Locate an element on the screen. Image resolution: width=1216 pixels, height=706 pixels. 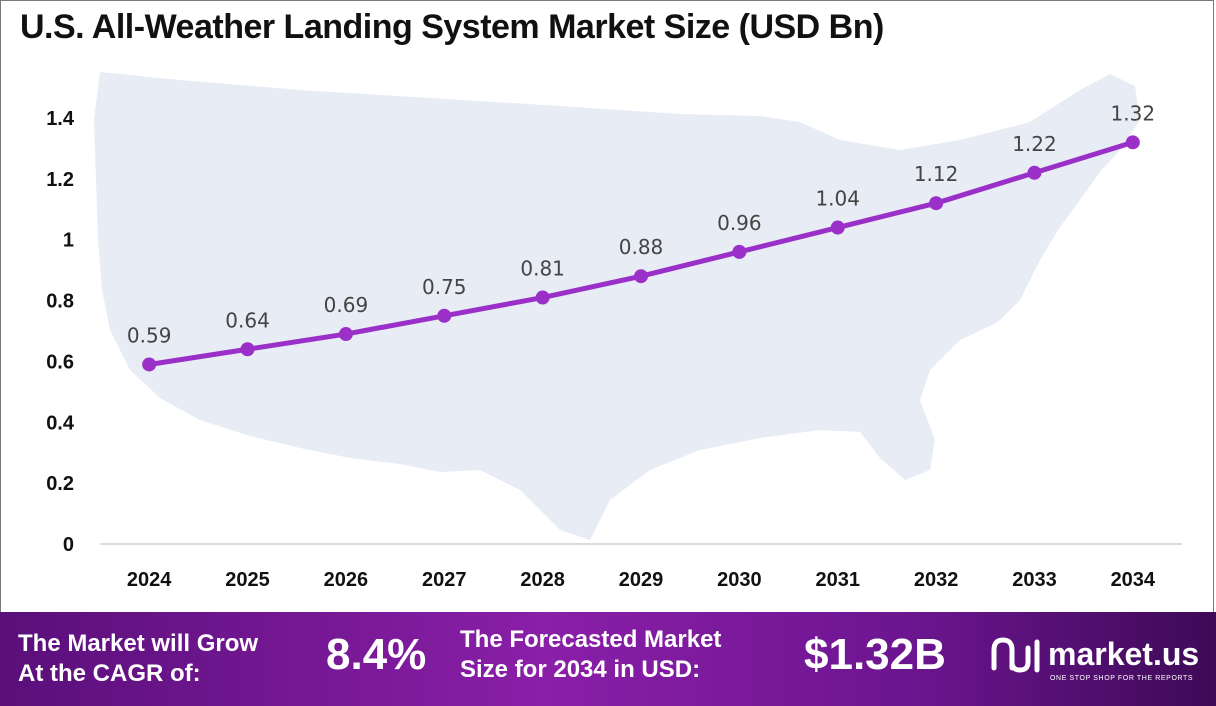
data-label: 1.12 is located at coordinates (936, 174).